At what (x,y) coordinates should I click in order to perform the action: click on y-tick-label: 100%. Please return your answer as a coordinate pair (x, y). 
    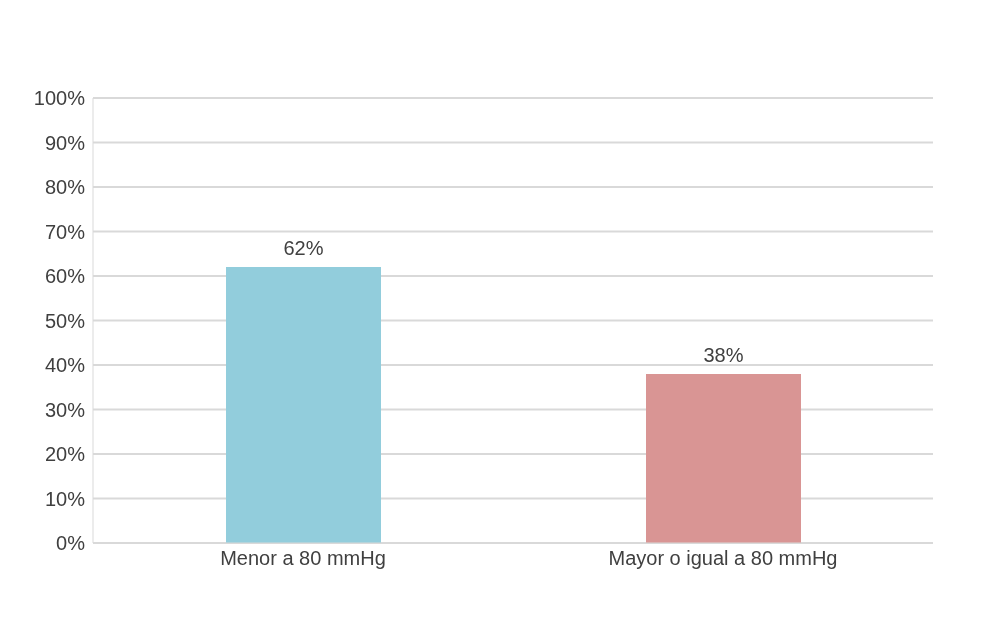
    Looking at the image, I should click on (59, 98).